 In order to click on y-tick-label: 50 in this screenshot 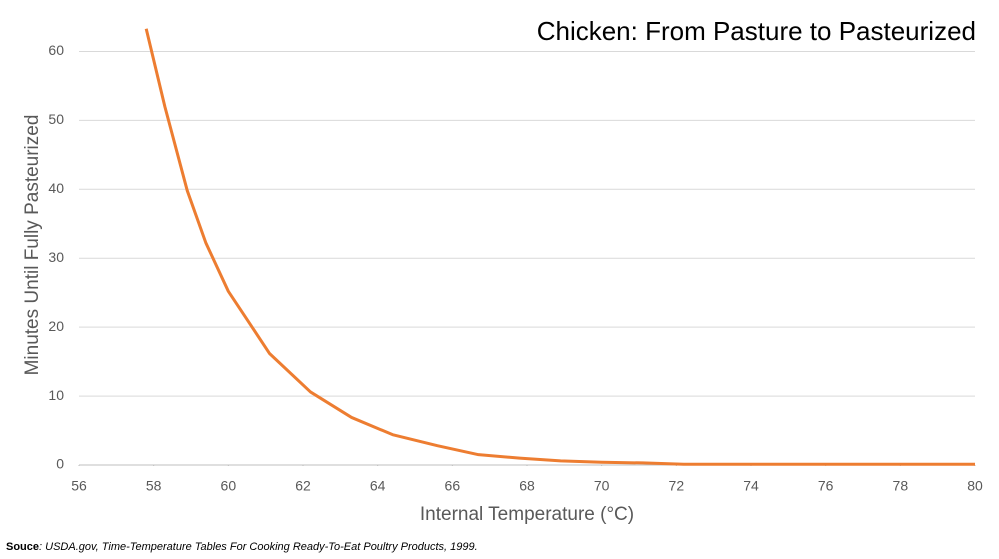, I will do `click(56, 119)`.